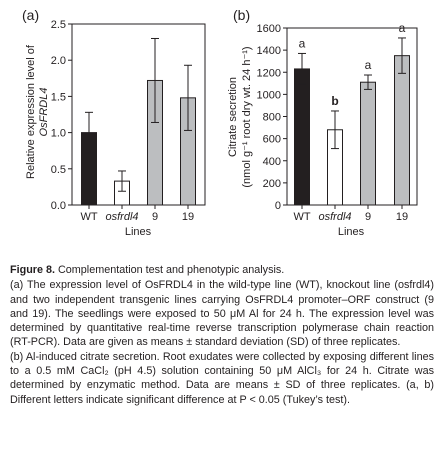 This screenshot has width=440, height=466. I want to click on x-axis-title-a: Lines, so click(138, 232).